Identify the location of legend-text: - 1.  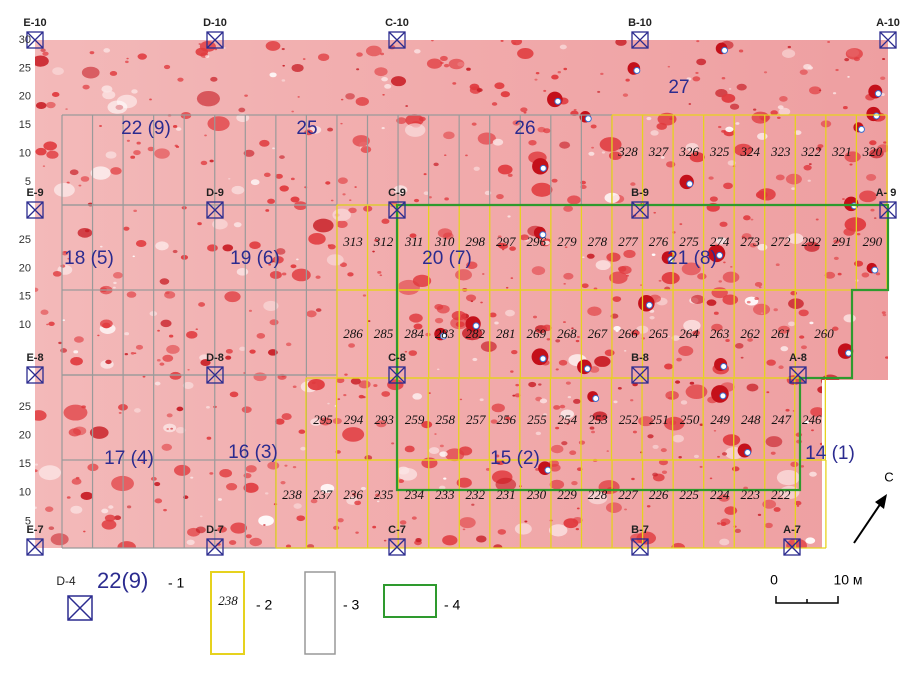
(176, 583).